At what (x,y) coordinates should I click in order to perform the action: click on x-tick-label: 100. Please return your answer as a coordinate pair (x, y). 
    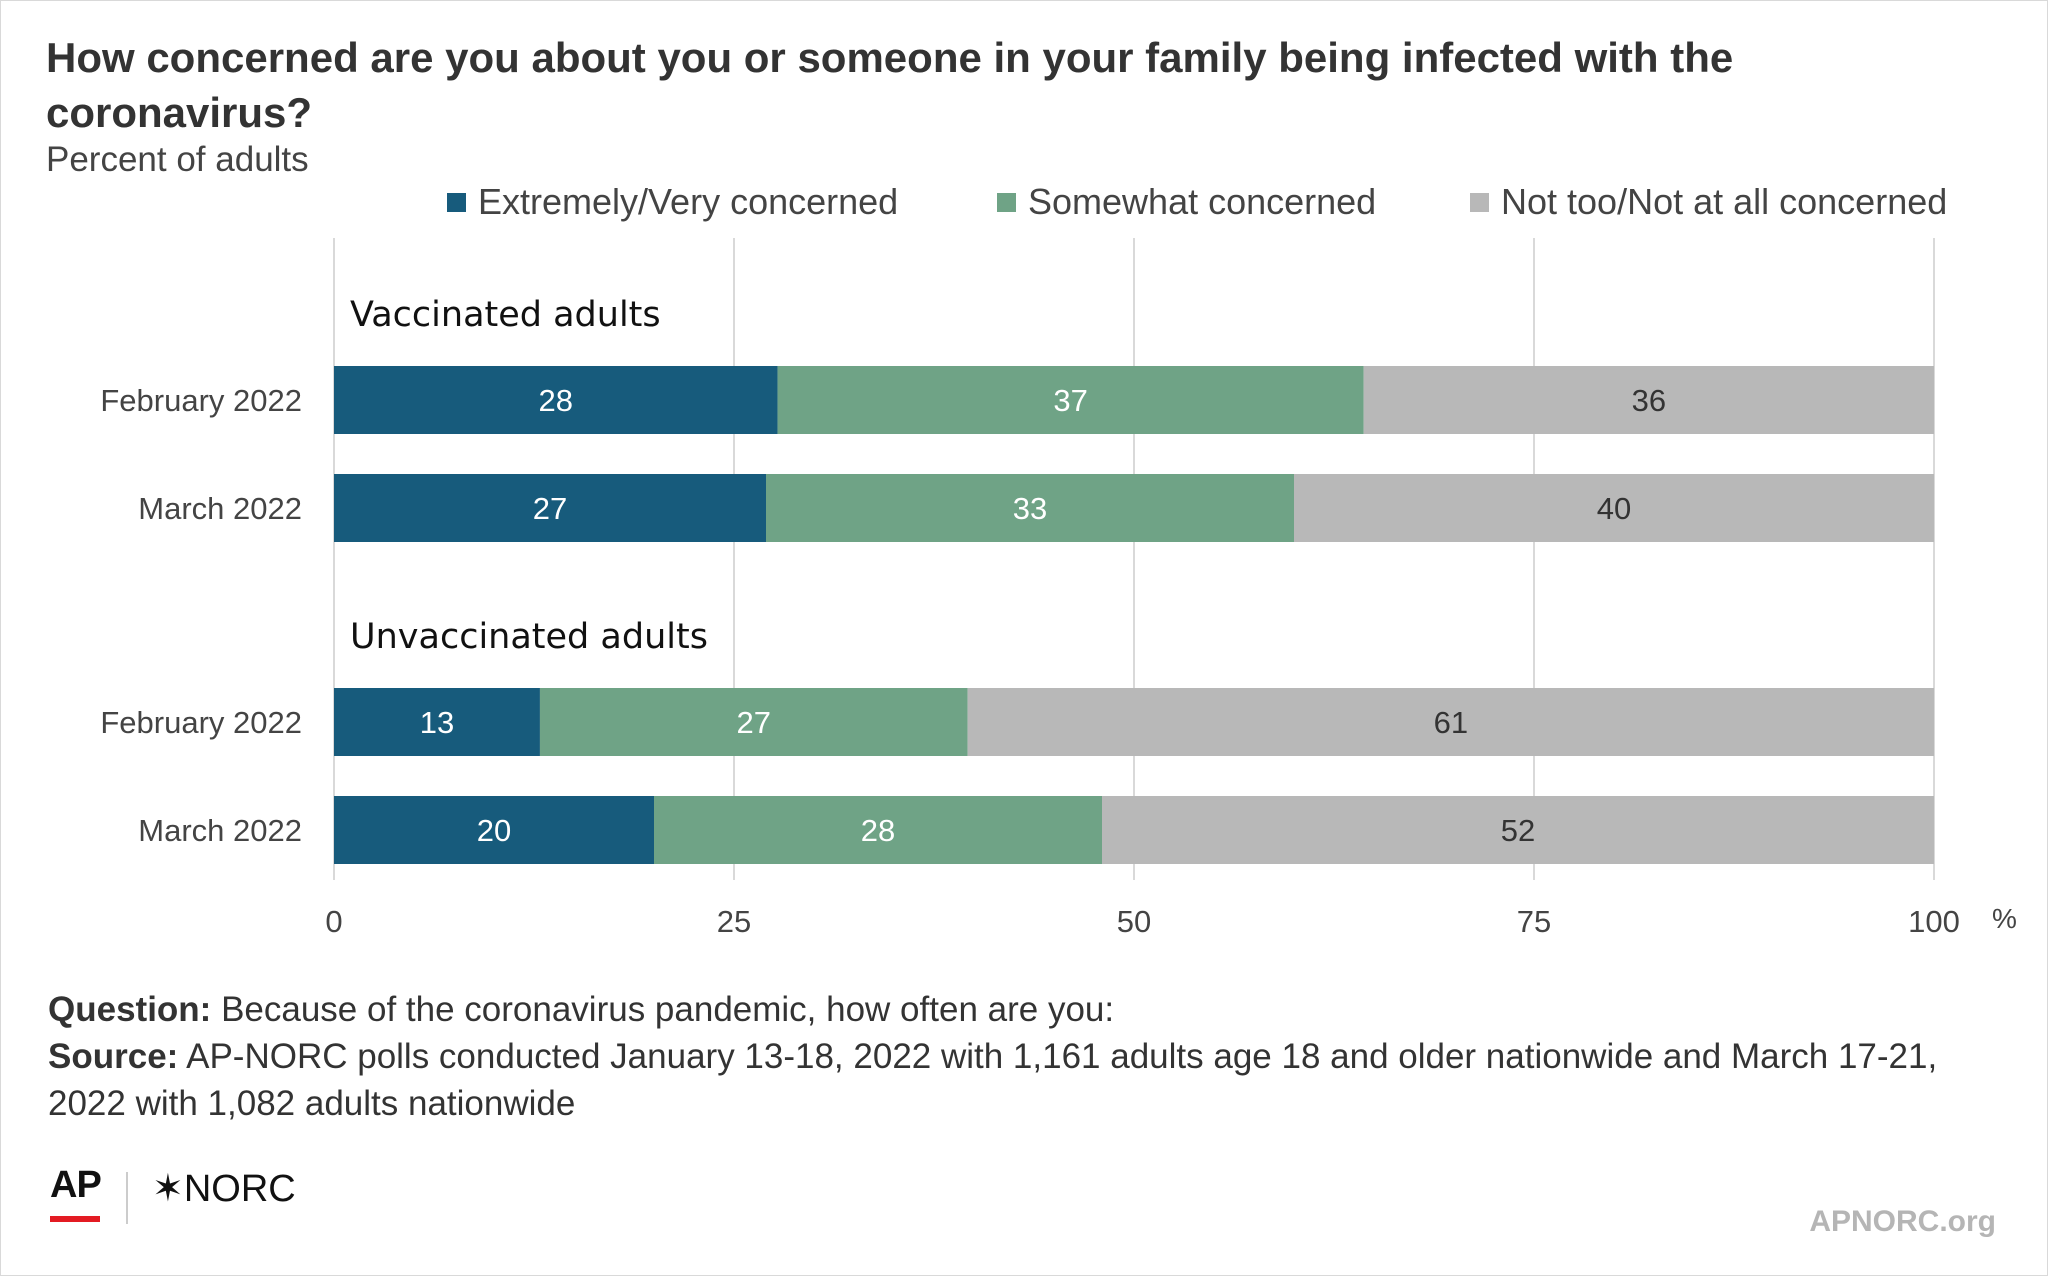
    Looking at the image, I should click on (1934, 921).